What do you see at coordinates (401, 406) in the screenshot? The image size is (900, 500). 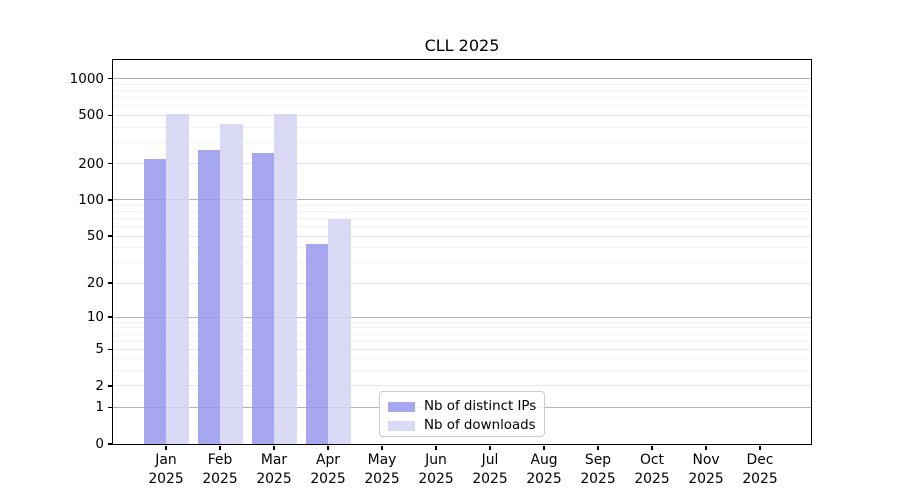 I see `legend-swatch-distinct-ips` at bounding box center [401, 406].